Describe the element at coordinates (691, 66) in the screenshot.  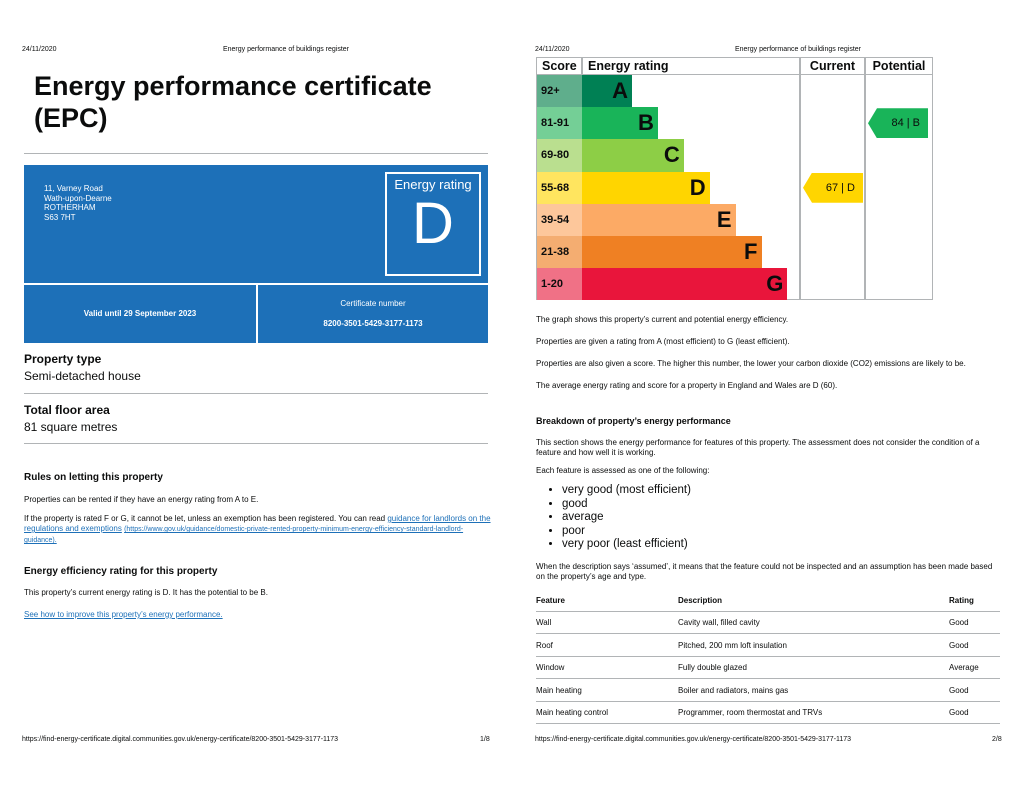
I see `chart-header: Energy rating` at that location.